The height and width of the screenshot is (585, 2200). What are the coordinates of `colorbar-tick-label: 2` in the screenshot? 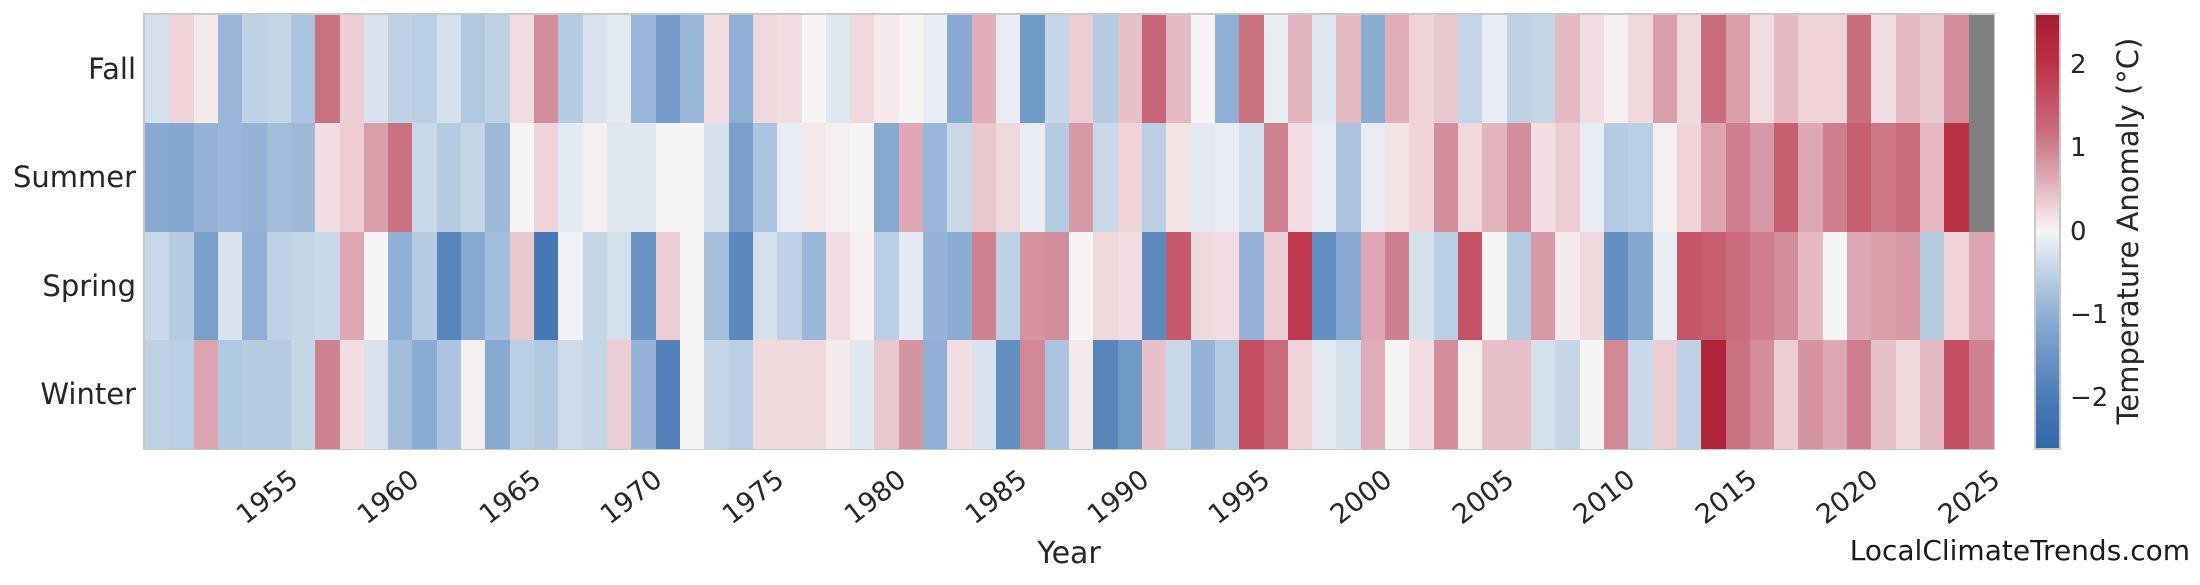 It's located at (2078, 64).